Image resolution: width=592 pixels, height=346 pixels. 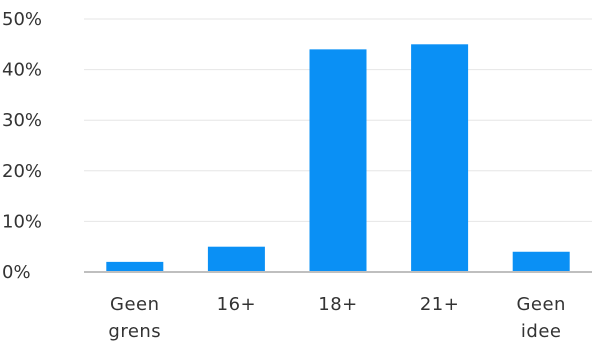 What do you see at coordinates (22, 221) in the screenshot?
I see `y-tick-label: 10%` at bounding box center [22, 221].